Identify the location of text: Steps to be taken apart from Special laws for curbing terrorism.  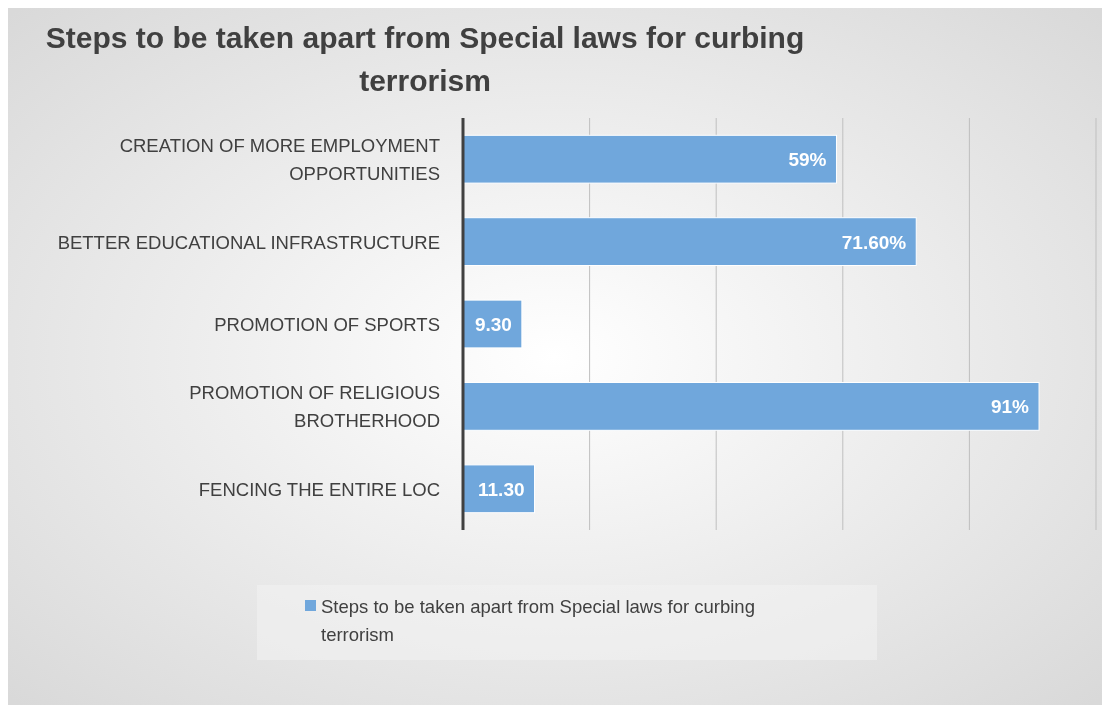
(538, 620).